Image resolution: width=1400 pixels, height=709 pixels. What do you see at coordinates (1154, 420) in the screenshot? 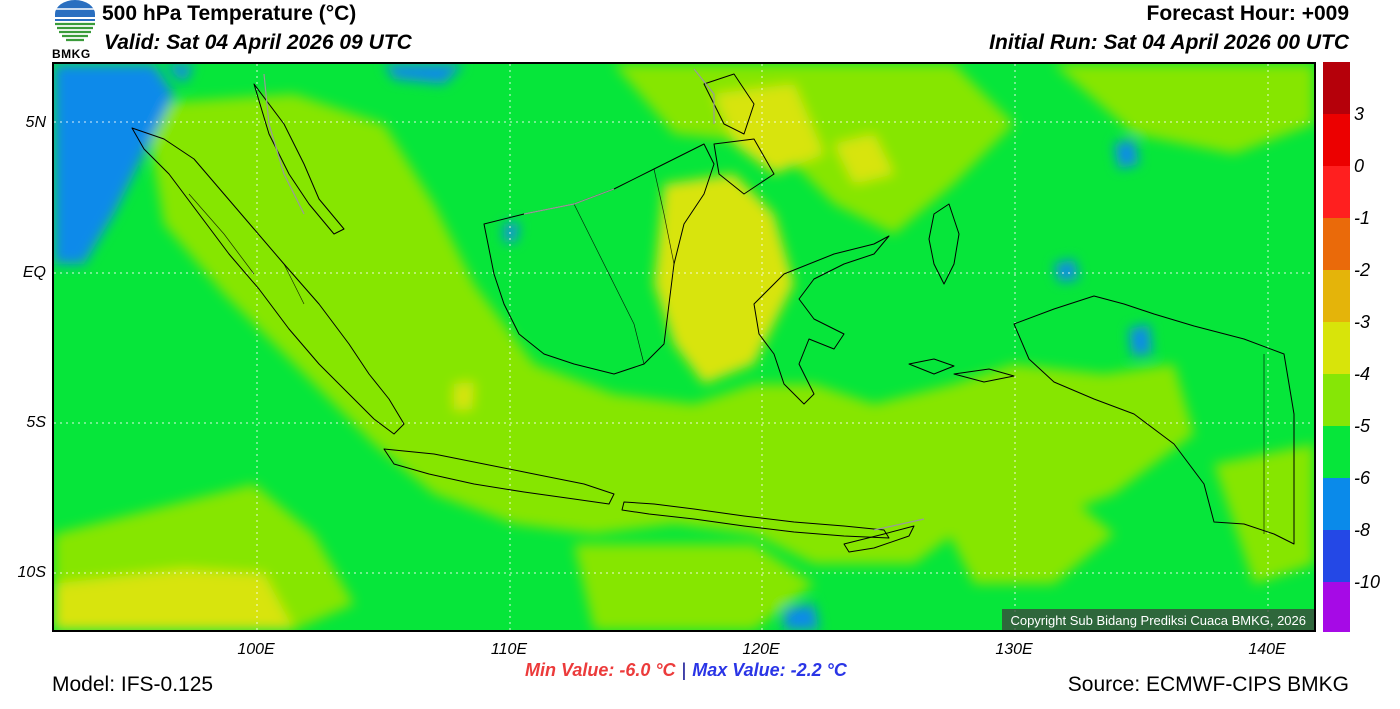
I see `papua-coastline` at bounding box center [1154, 420].